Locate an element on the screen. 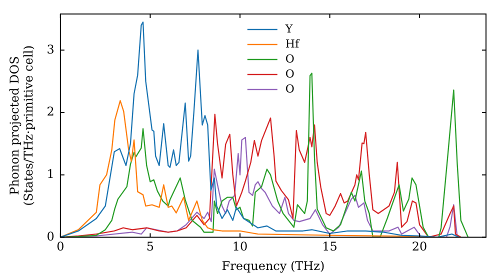 The width and height of the screenshot is (500, 280). x-tick-label: 0 is located at coordinates (60, 247).